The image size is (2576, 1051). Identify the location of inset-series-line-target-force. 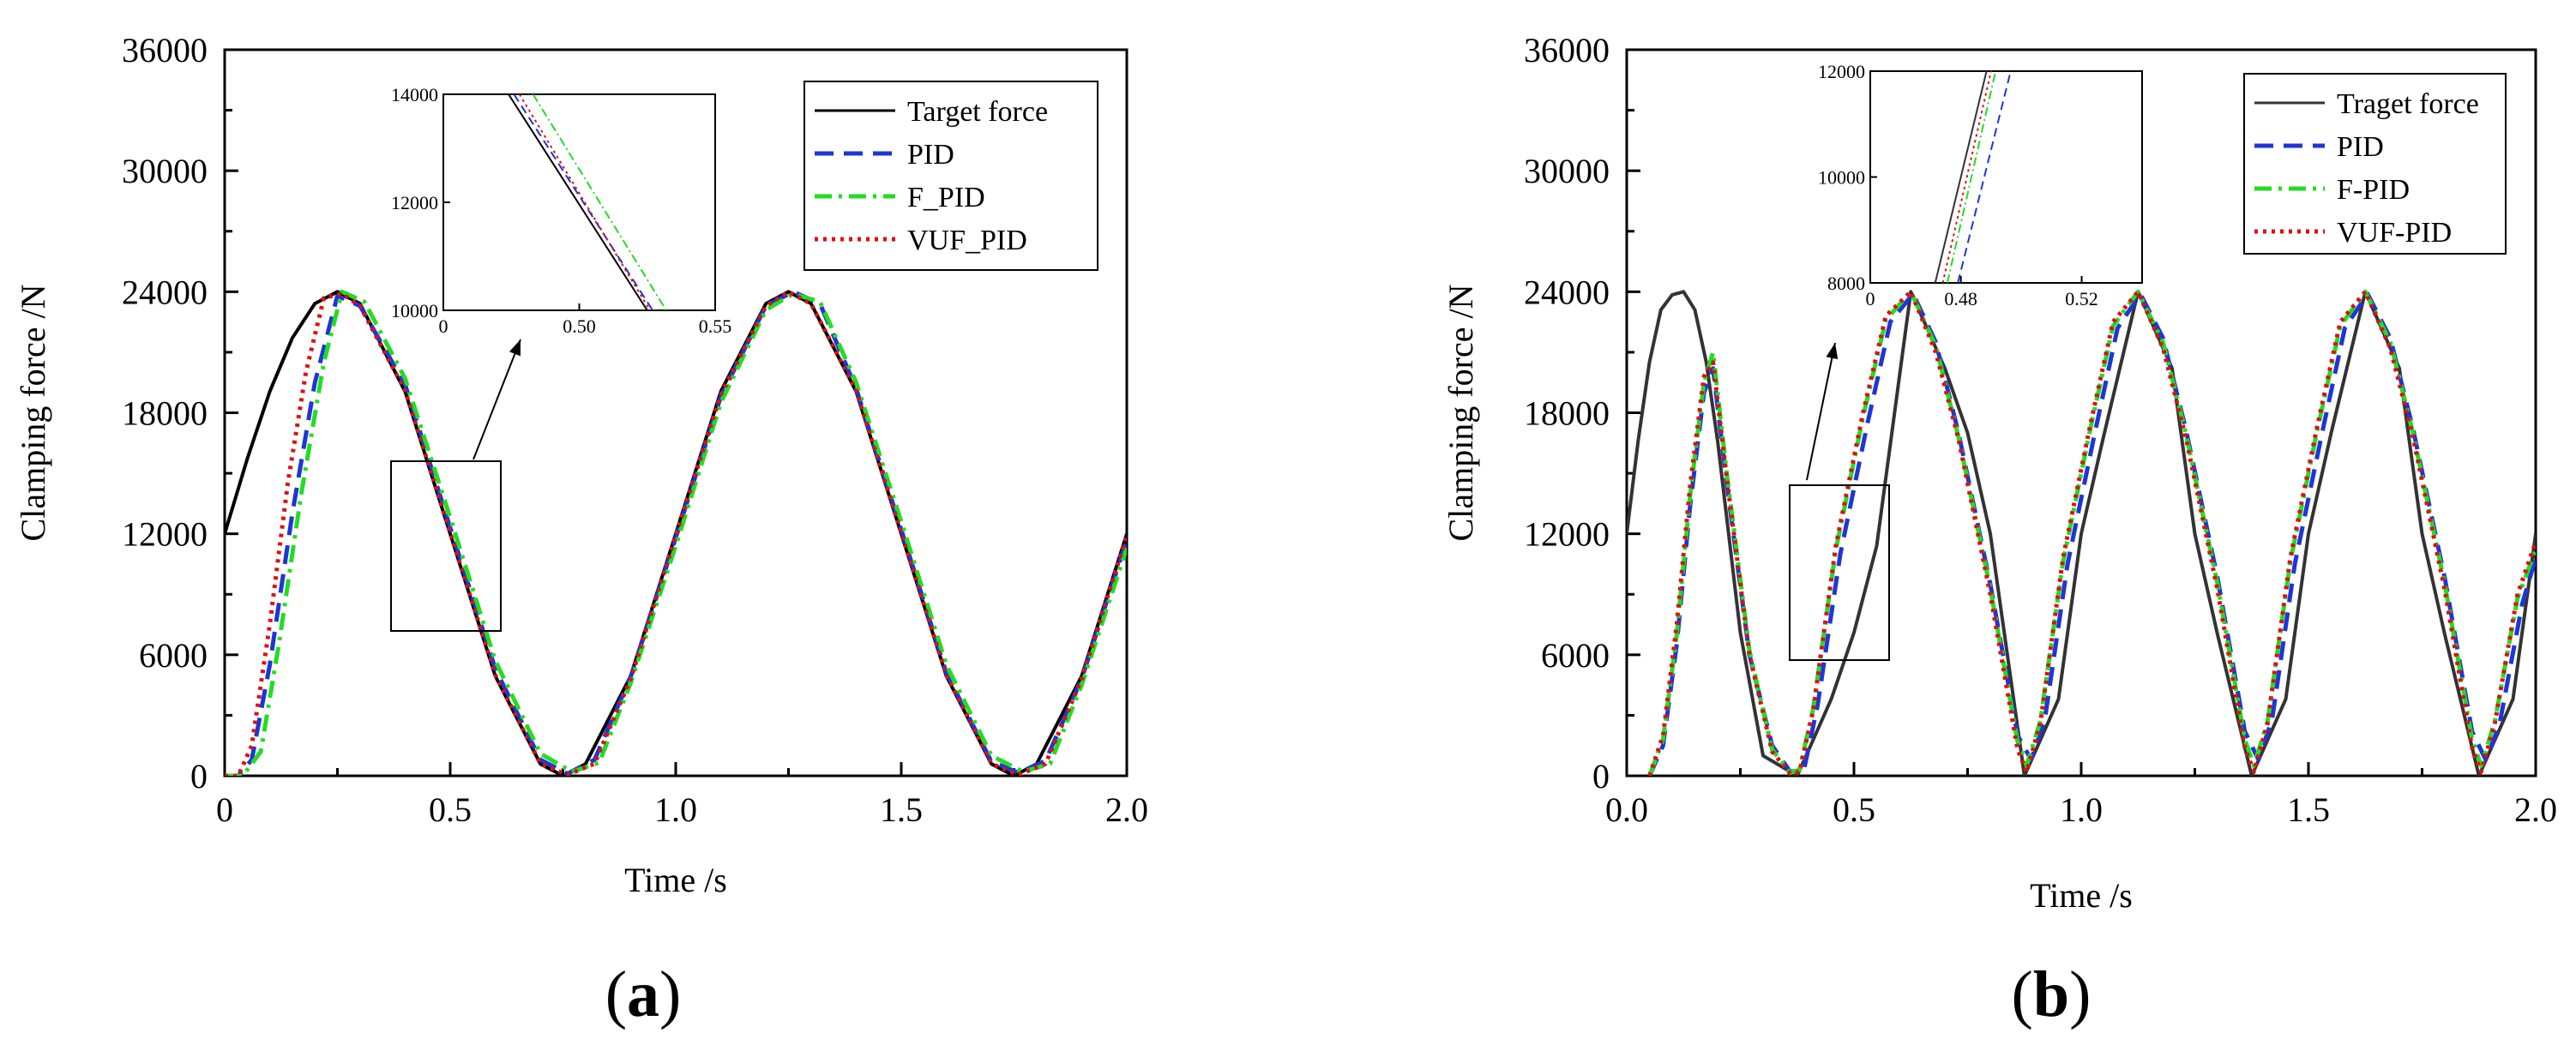
(578, 202).